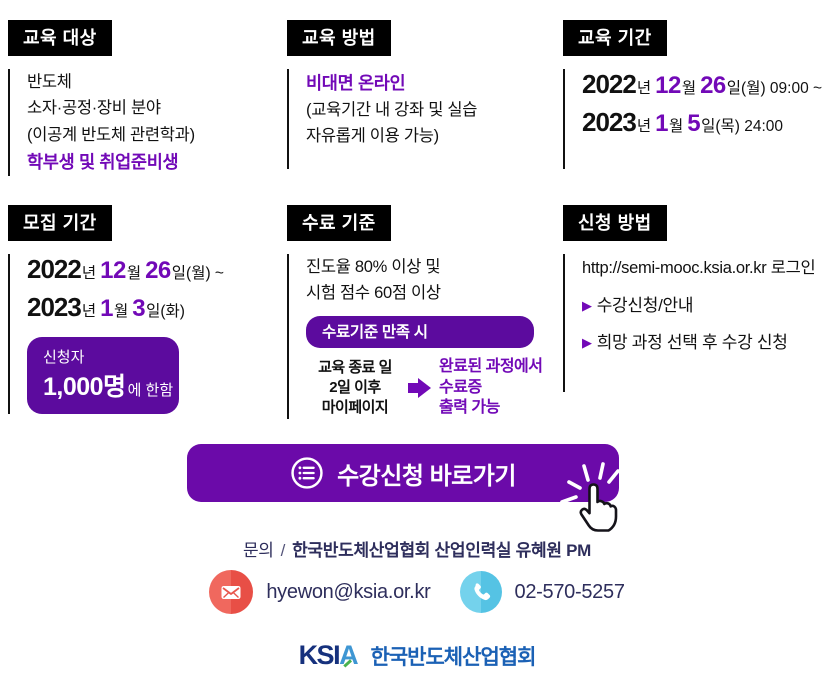  Describe the element at coordinates (60, 38) in the screenshot. I see `badge-edu-target: 교육 대상` at that location.